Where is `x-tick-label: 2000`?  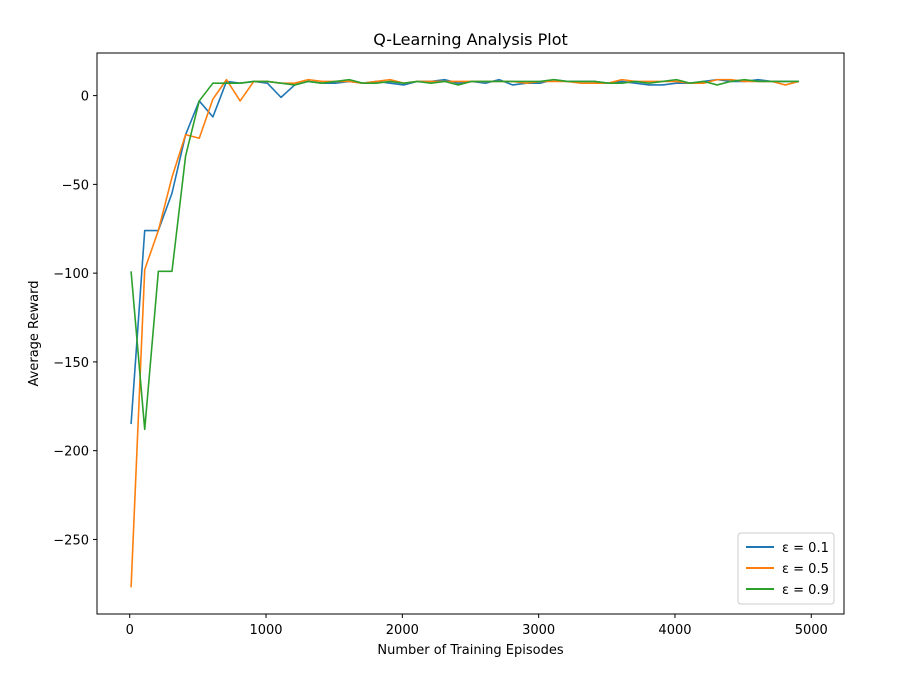
x-tick-label: 2000 is located at coordinates (402, 630).